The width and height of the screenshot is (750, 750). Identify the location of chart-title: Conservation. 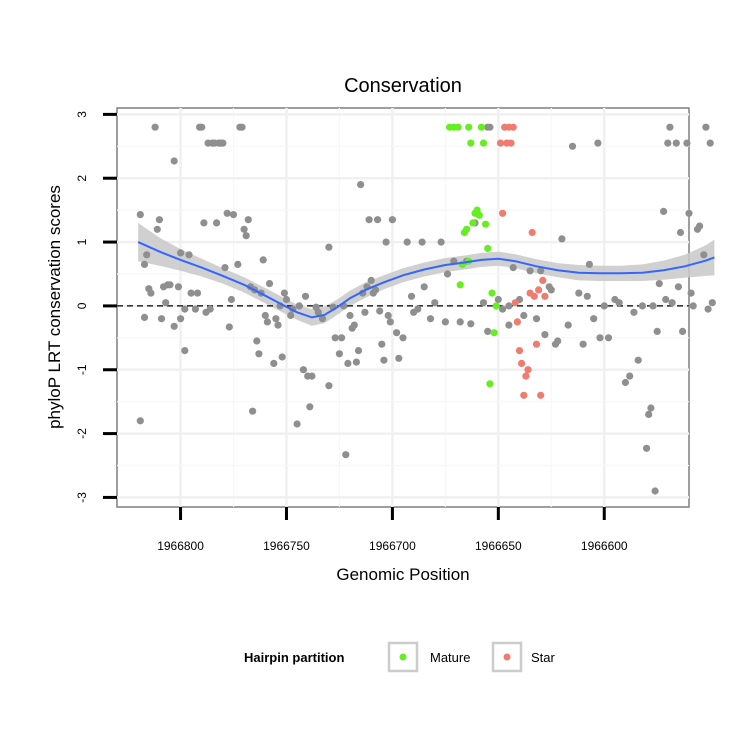
(403, 86).